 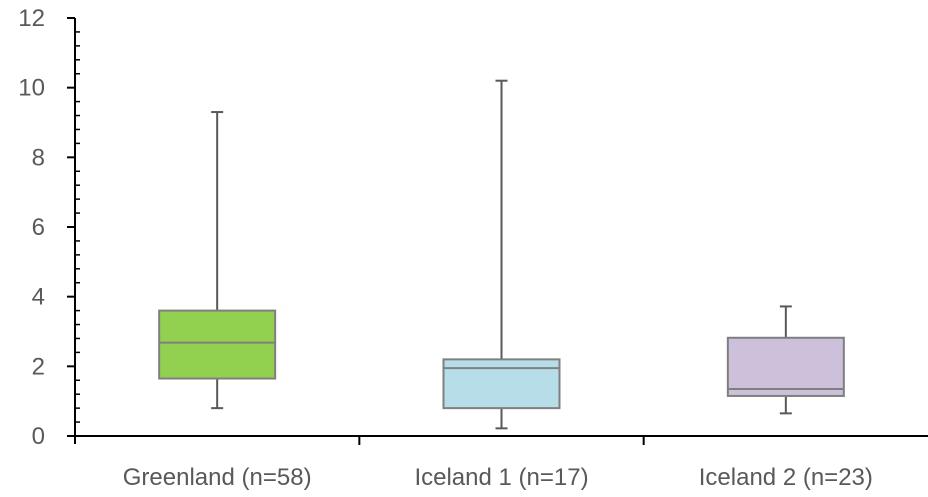 I want to click on y-tick-label: 8, so click(x=38, y=157).